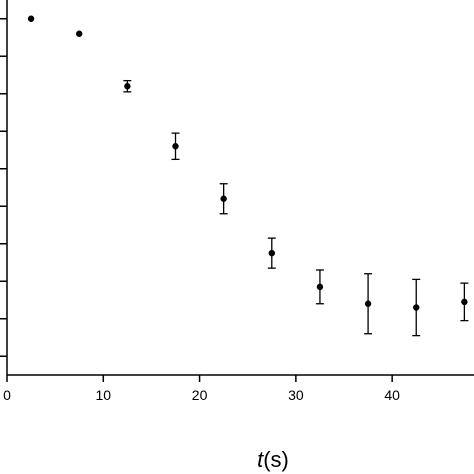 This screenshot has width=474, height=474. What do you see at coordinates (276, 459) in the screenshot?
I see `x-axis-title-unit: (s)` at bounding box center [276, 459].